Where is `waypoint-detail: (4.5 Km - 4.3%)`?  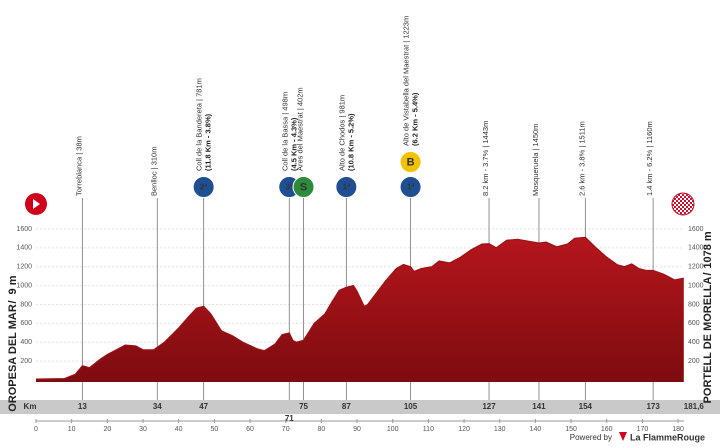
waypoint-detail: (4.5 Km - 4.3%) is located at coordinates (293, 144).